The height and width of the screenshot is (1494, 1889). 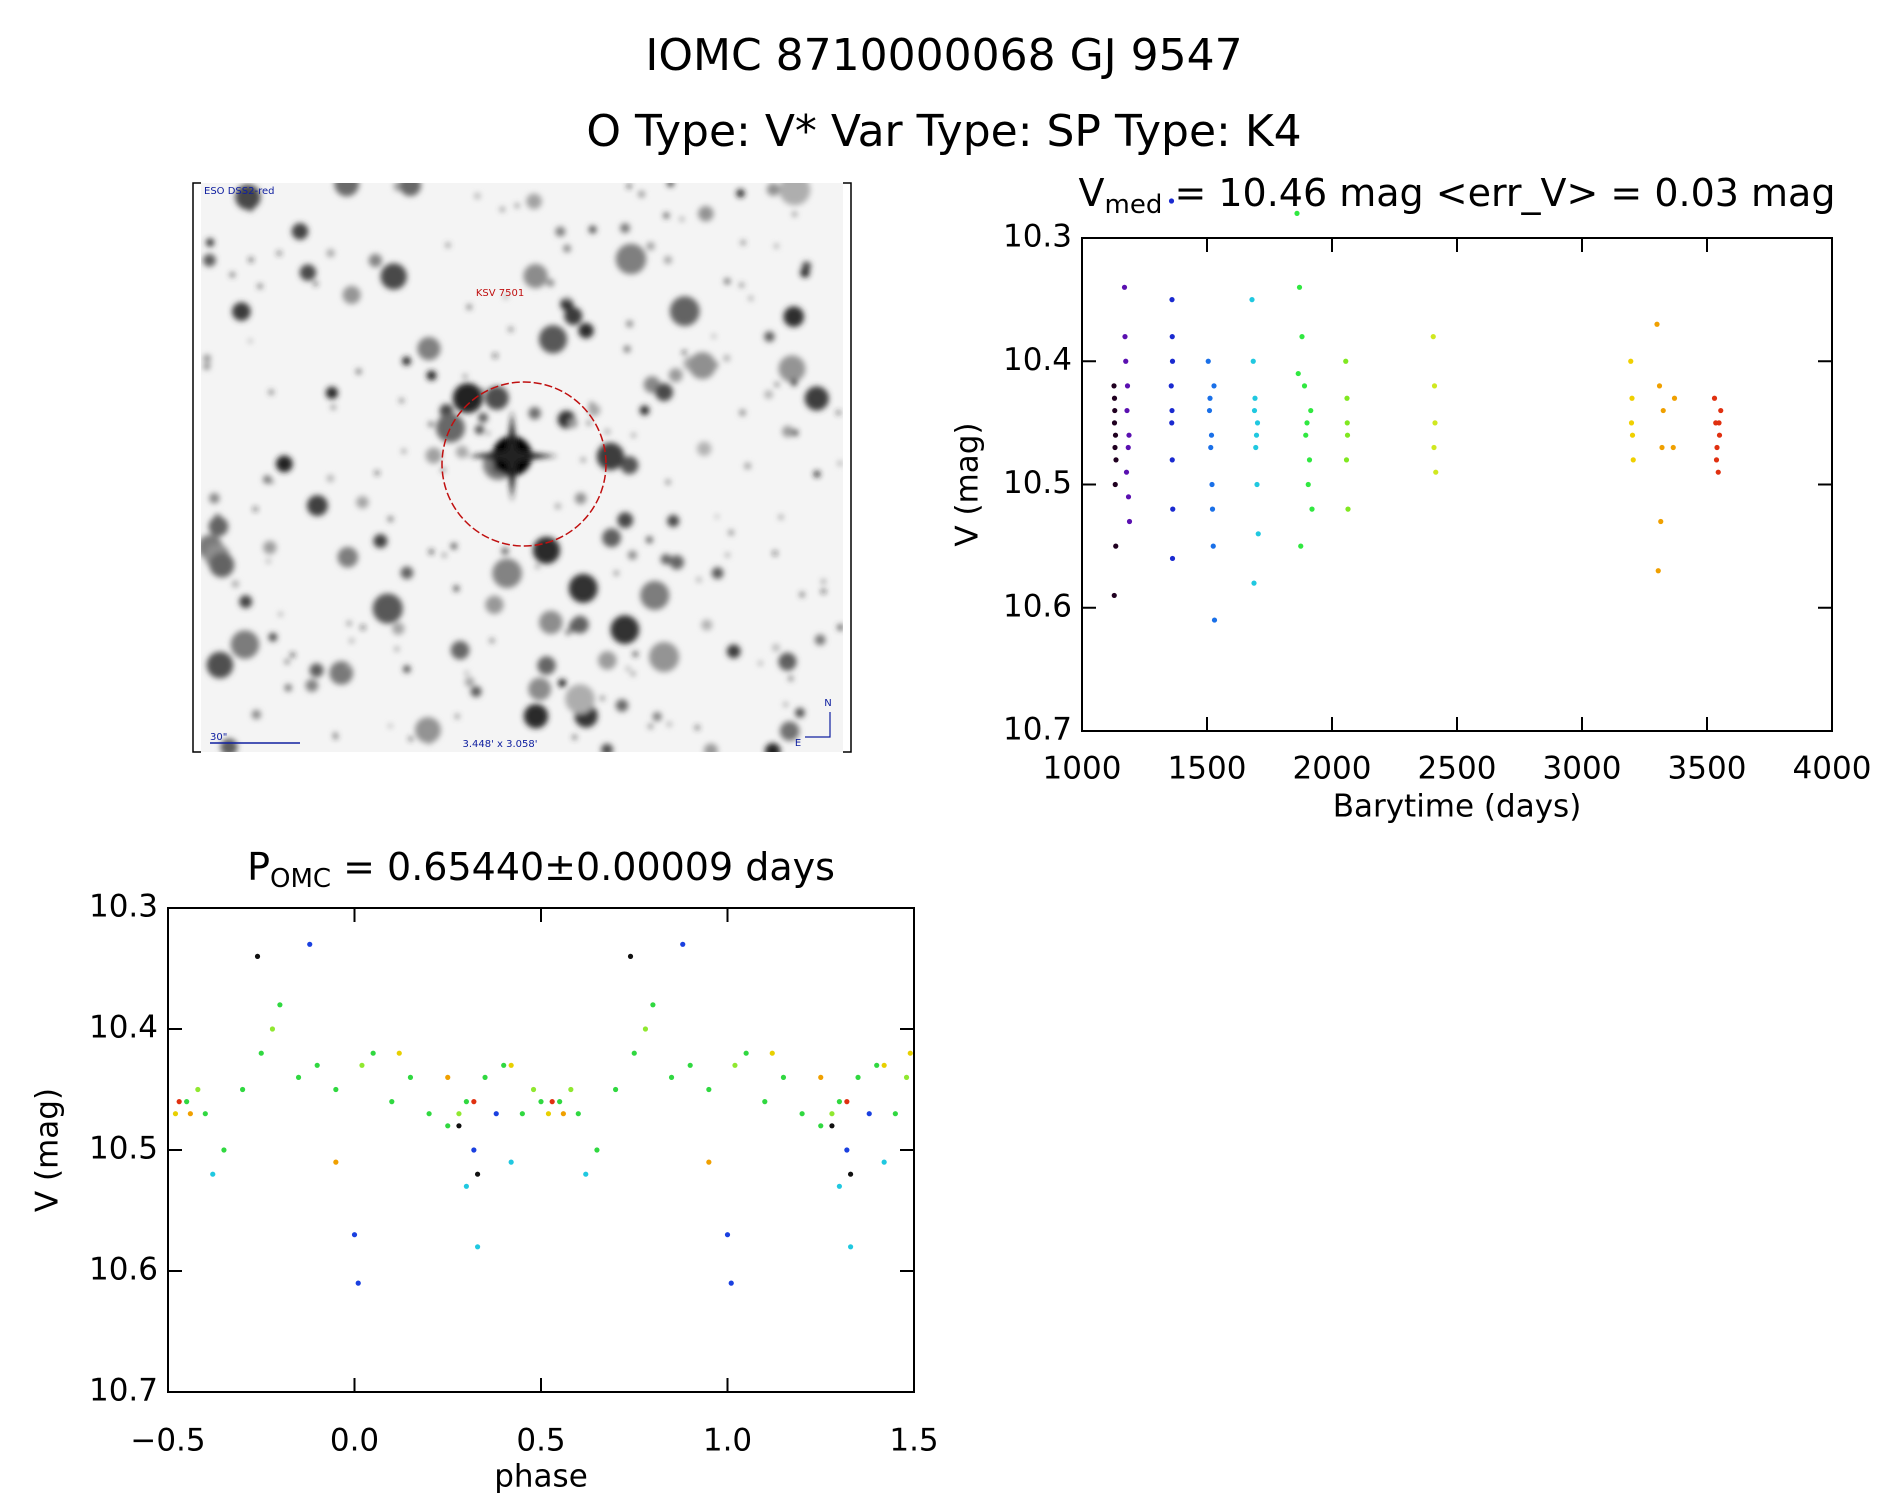 I want to click on chart-title: POMC = 0.65440±0.00009 days, so click(x=541, y=869).